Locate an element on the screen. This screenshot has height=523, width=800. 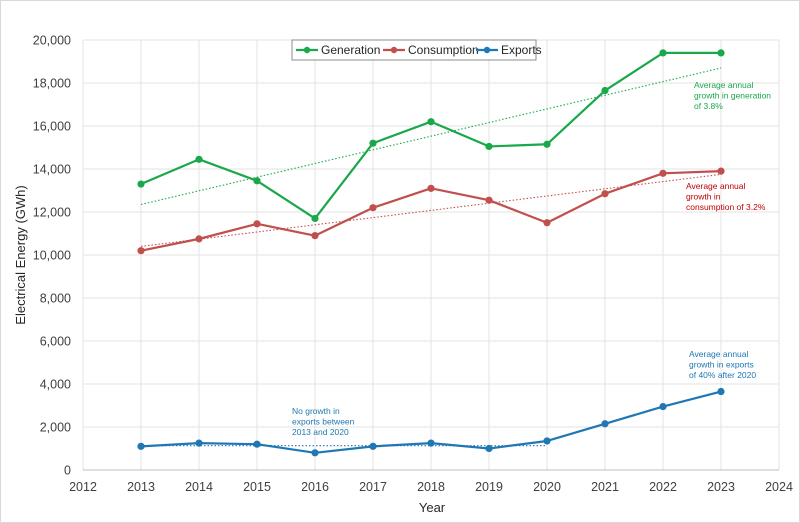
x-tick-label: 2022 is located at coordinates (663, 487).